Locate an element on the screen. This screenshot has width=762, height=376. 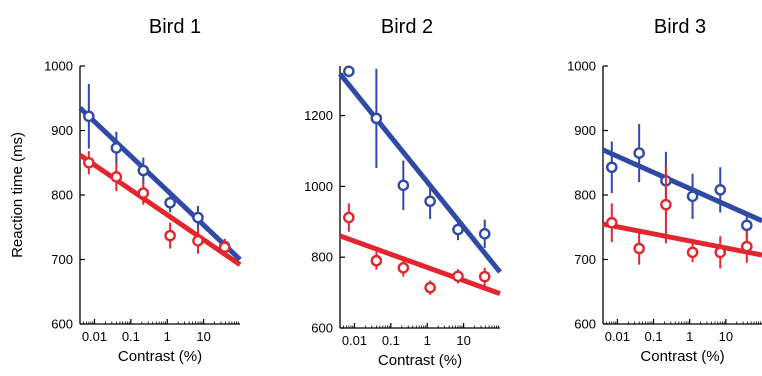
panel-title: Bird 2 is located at coordinates (407, 27).